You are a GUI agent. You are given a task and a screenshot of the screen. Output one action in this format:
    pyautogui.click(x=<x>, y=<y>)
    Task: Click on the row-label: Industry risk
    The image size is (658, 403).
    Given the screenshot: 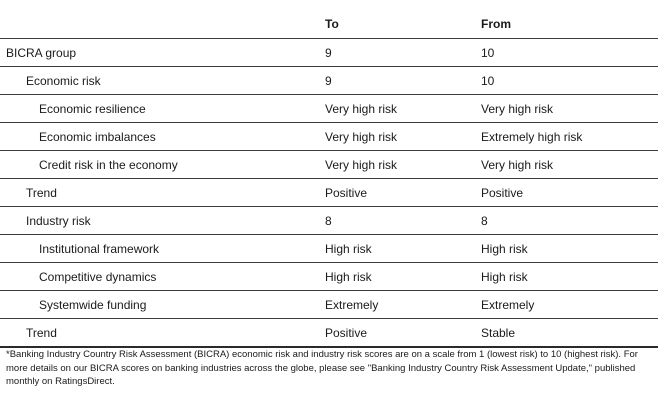 What is the action you would take?
    pyautogui.click(x=160, y=220)
    